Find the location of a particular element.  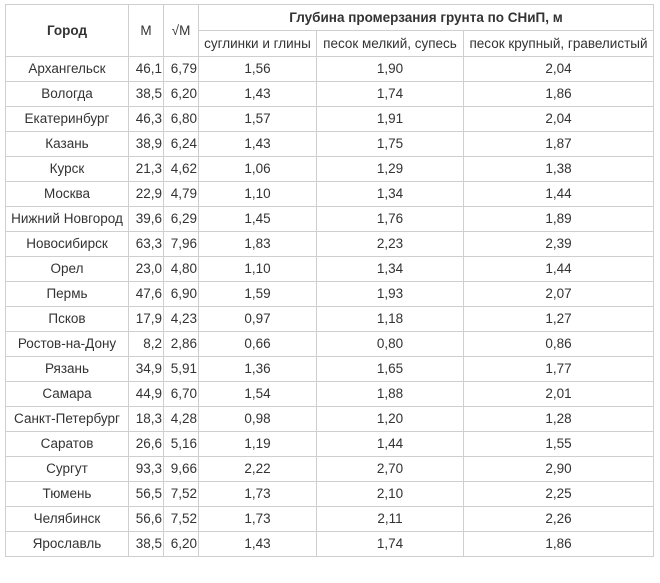

cell-clay-depth: 1,19 is located at coordinates (257, 444).